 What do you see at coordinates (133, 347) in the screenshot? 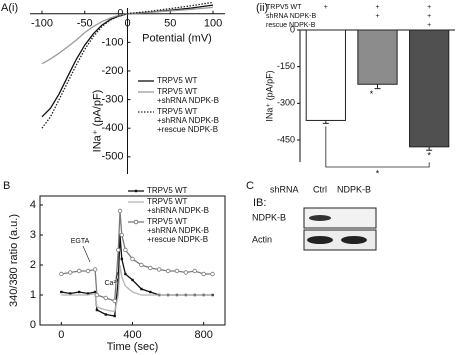
I see `x-axis-label: Time (sec)` at bounding box center [133, 347].